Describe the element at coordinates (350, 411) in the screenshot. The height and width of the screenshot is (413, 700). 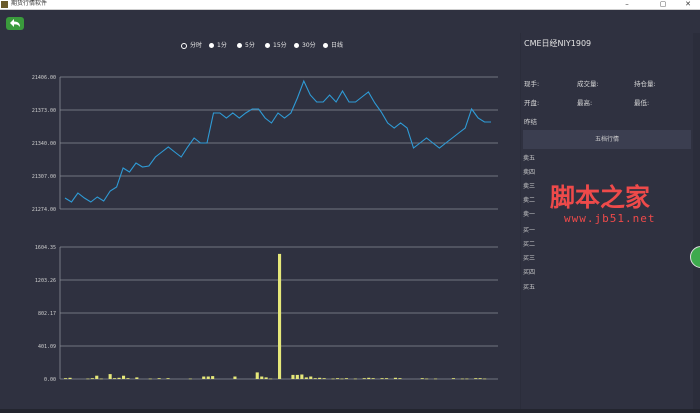
I see `status-strip` at that location.